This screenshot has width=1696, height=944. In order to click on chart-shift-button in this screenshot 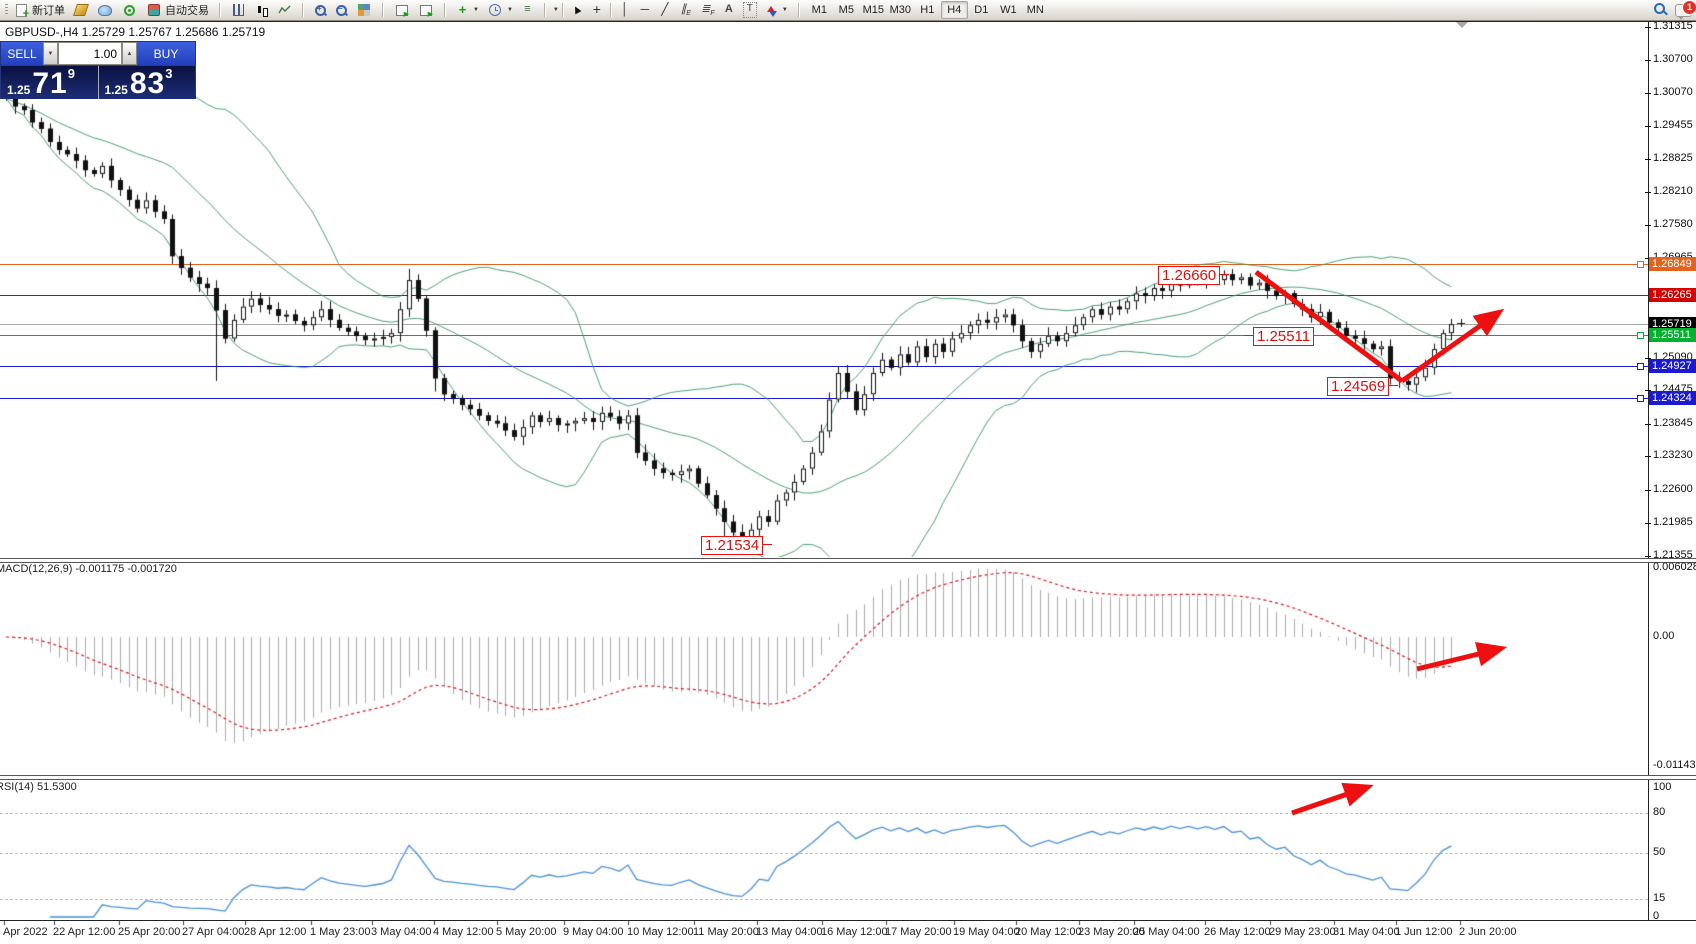, I will do `click(426, 10)`.